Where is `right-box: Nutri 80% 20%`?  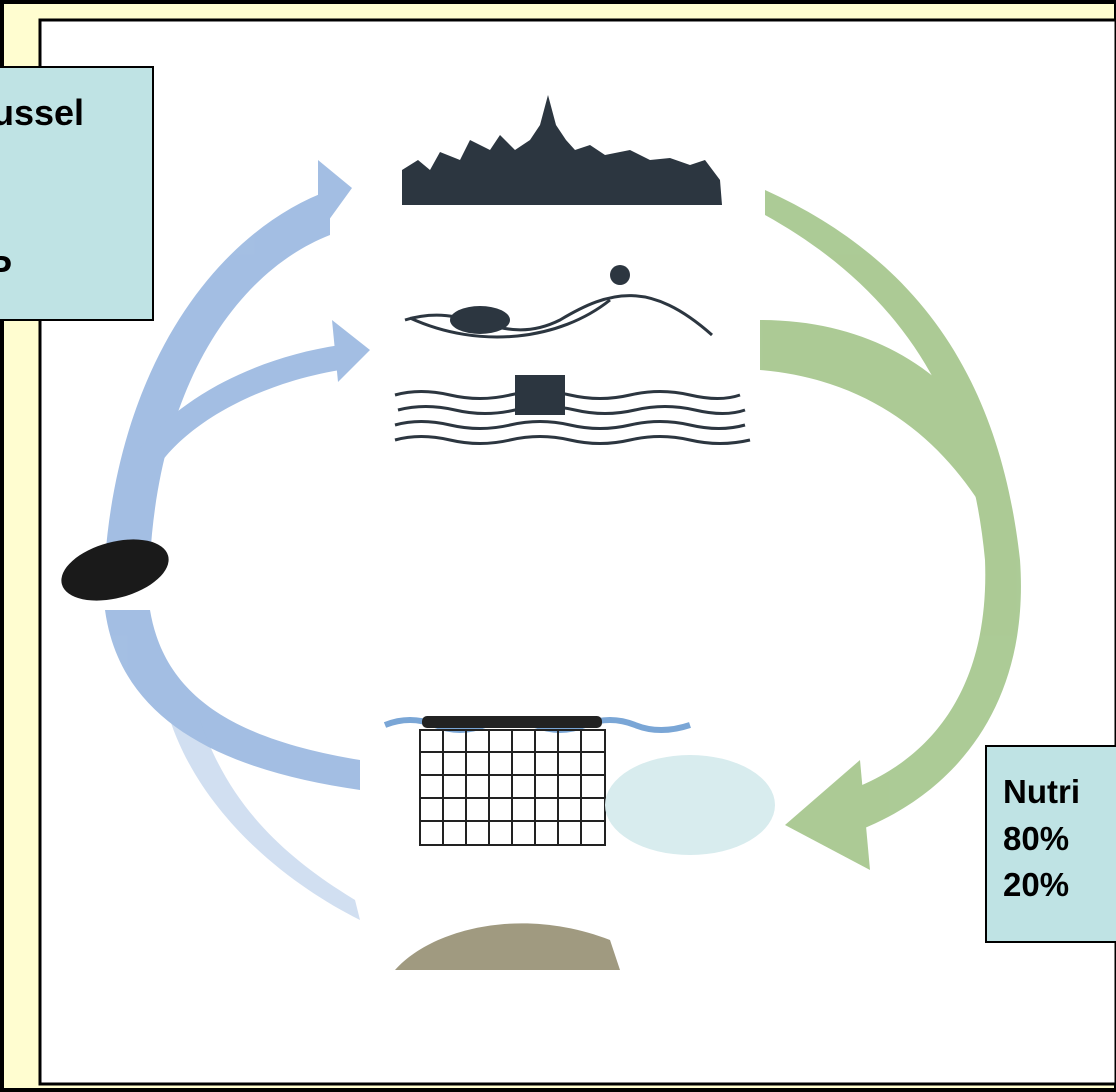 right-box: Nutri 80% 20% is located at coordinates (1050, 844).